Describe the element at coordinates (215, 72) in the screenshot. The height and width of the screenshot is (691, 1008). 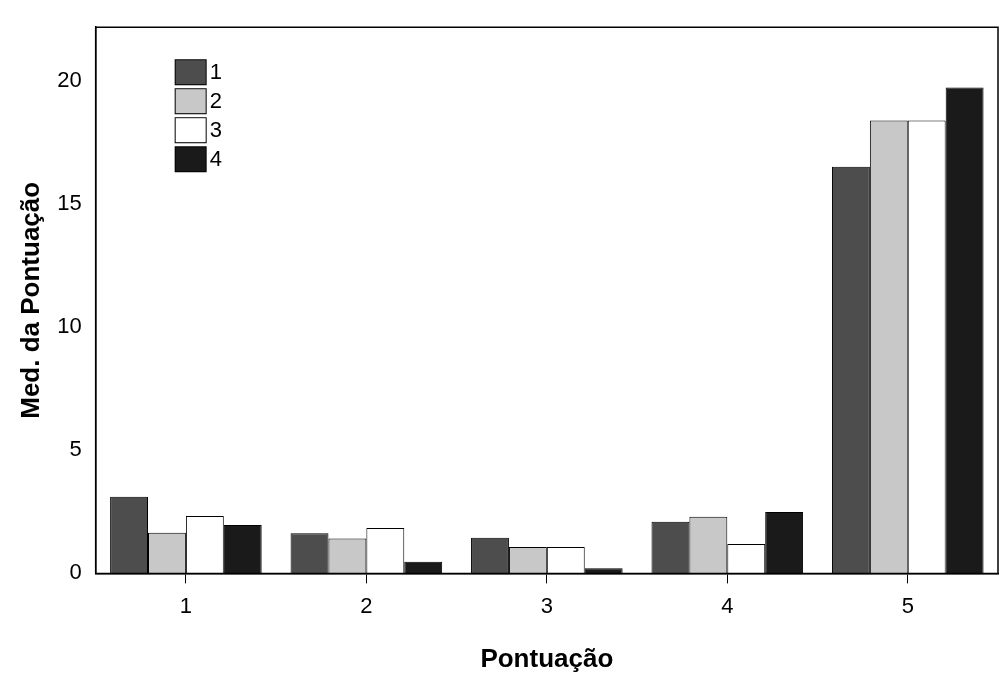
I see `legend-label: 1` at that location.